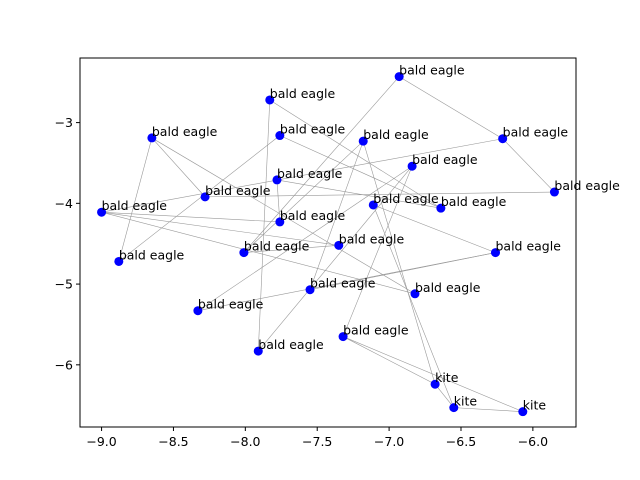 Image resolution: width=640 pixels, height=480 pixels. What do you see at coordinates (173, 441) in the screenshot?
I see `x-tick-label: −8.5` at bounding box center [173, 441].